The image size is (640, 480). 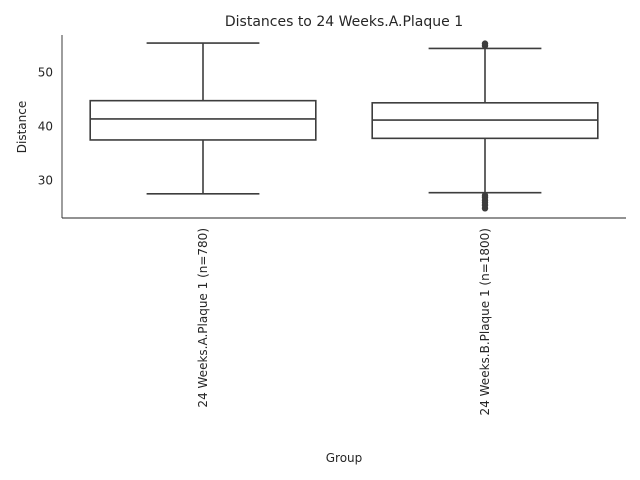 I want to click on iqr-box, so click(x=203, y=120).